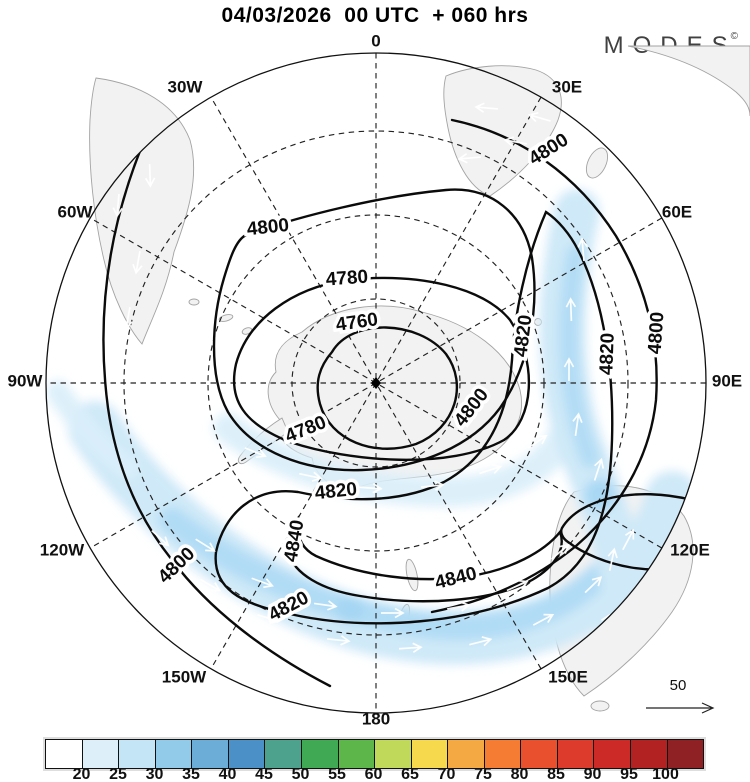 This screenshot has height=782, width=750. Describe the element at coordinates (373, 774) in the screenshot. I see `colorbar-tick-label: 60` at that location.